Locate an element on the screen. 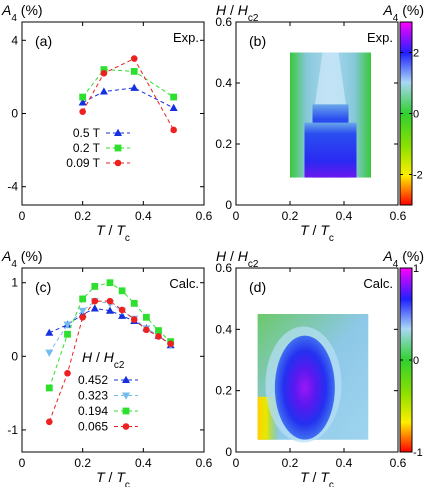 This screenshot has height=487, width=426. x-tick-label: 0.6 is located at coordinates (204, 216).